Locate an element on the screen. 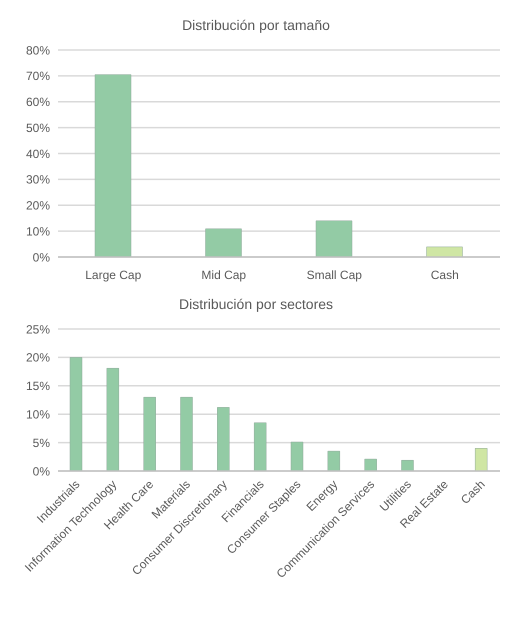 The width and height of the screenshot is (512, 618). x-tick-label: Large Cap is located at coordinates (113, 275).